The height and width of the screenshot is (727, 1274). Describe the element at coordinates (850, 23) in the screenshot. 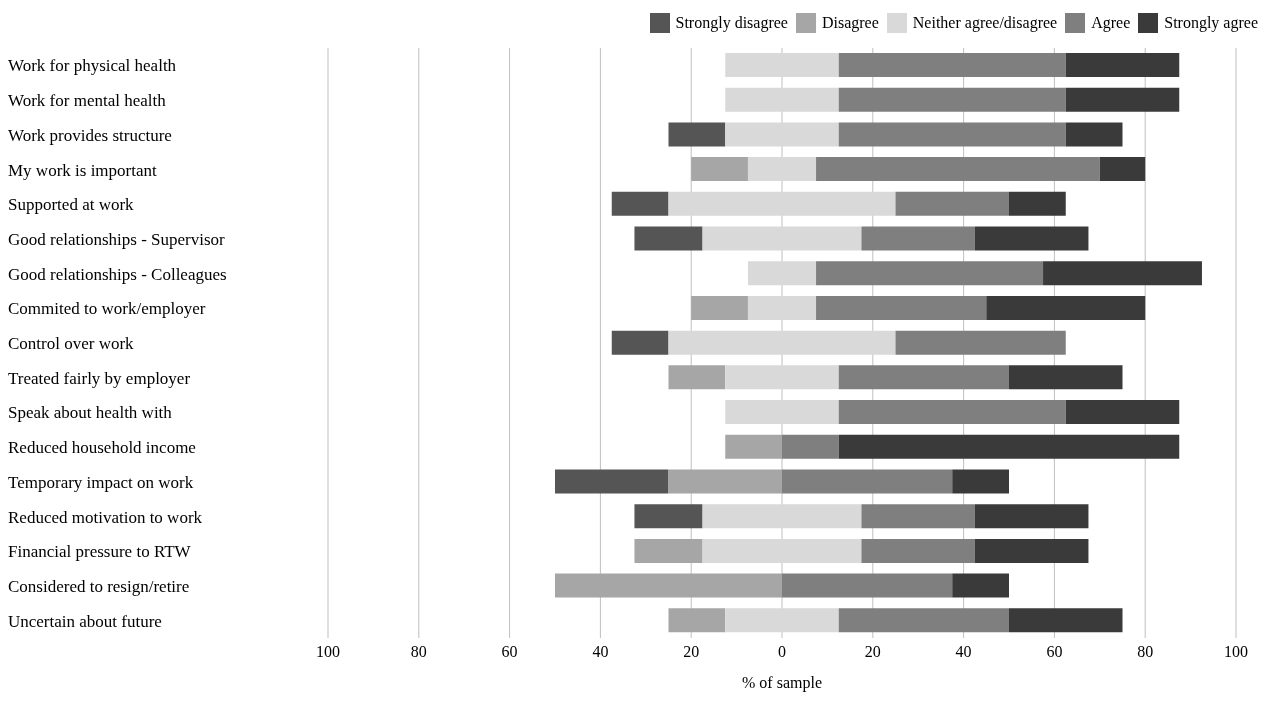

I see `legend-label: Disagree` at that location.